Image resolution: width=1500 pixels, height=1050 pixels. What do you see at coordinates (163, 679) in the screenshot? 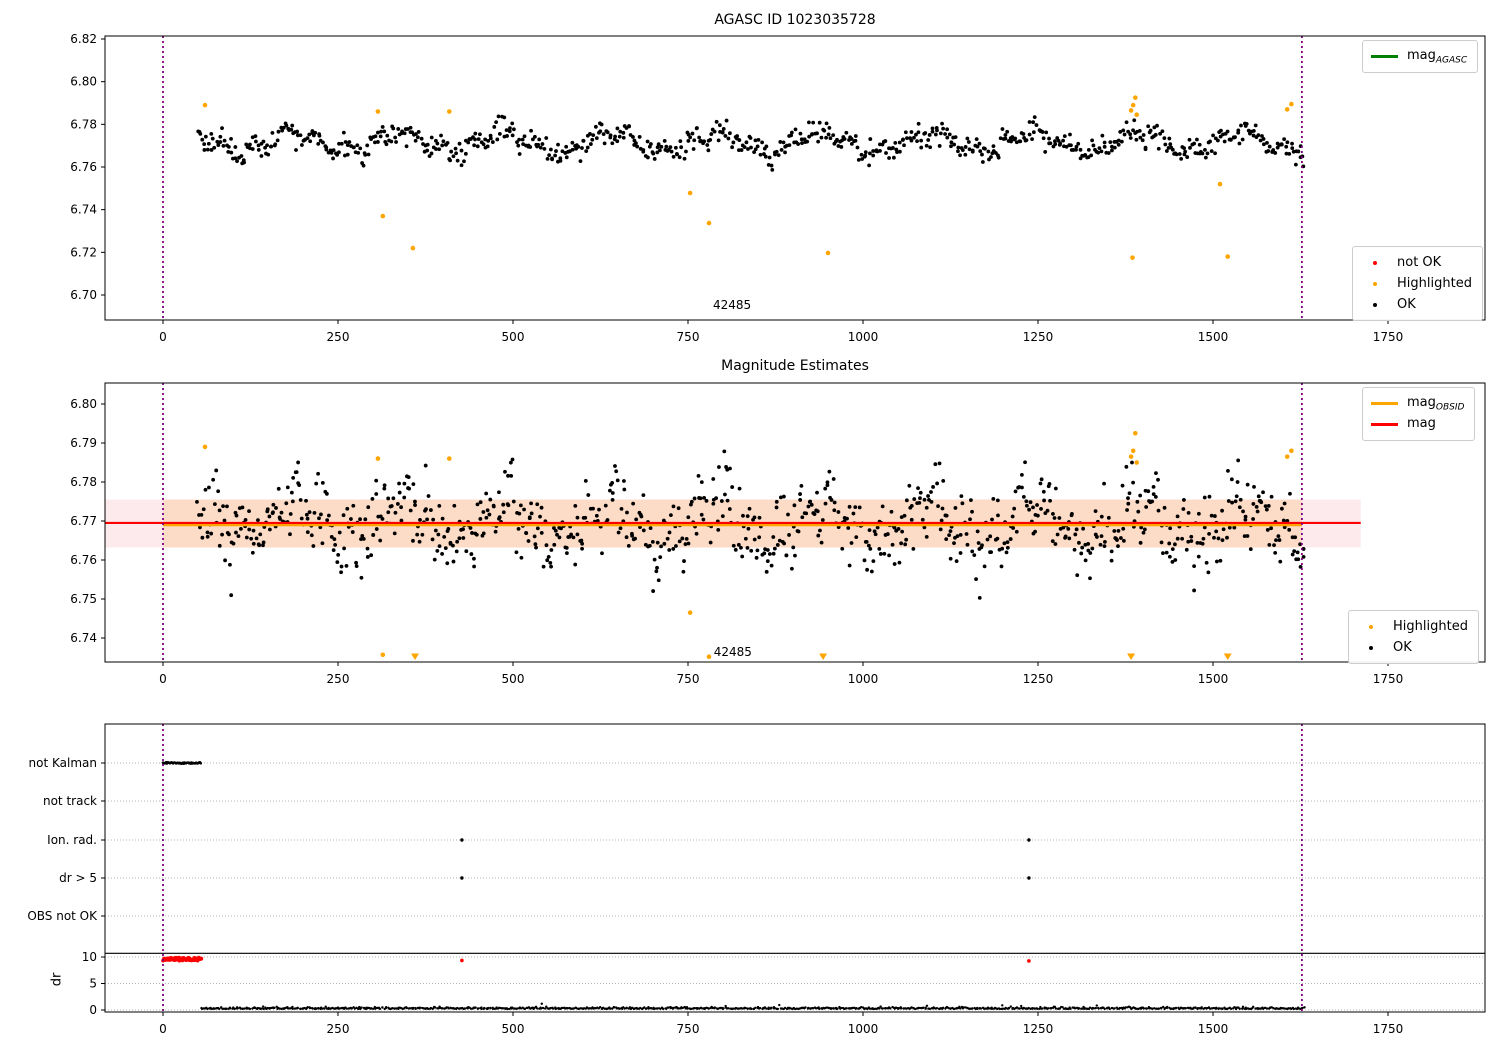
I see `x-tick-label: 0` at bounding box center [163, 679].